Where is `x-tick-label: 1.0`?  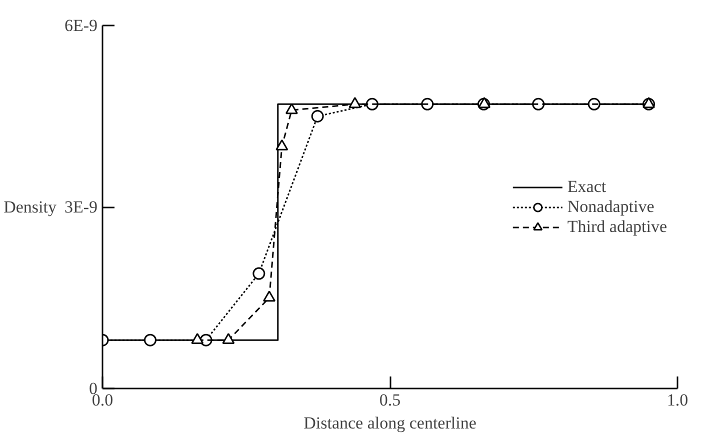
x-tick-label: 1.0 is located at coordinates (677, 400).